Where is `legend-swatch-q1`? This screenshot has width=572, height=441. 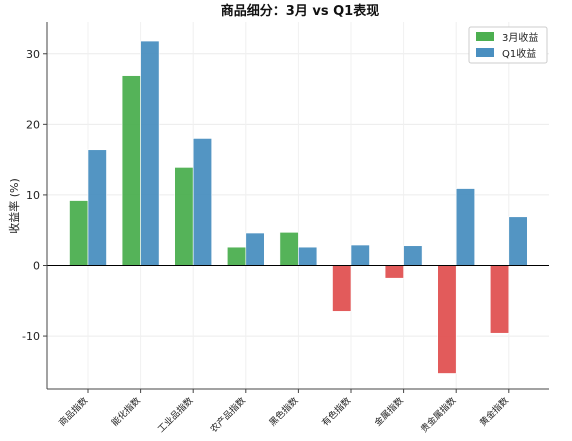 legend-swatch-q1 is located at coordinates (485, 52).